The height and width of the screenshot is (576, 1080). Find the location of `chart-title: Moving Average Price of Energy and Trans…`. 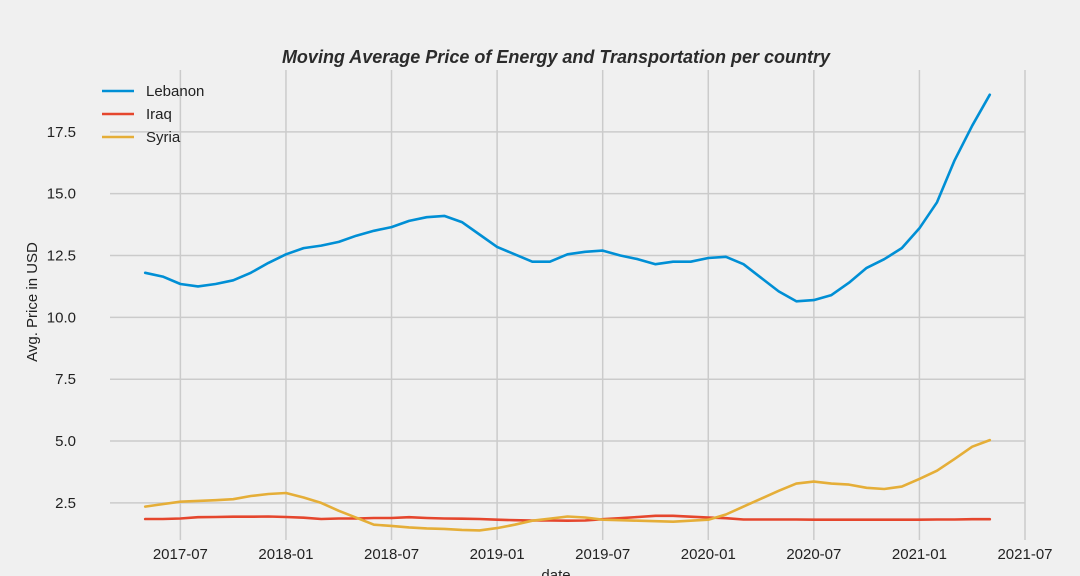

chart-title: Moving Average Price of Energy and Trans… is located at coordinates (556, 57).